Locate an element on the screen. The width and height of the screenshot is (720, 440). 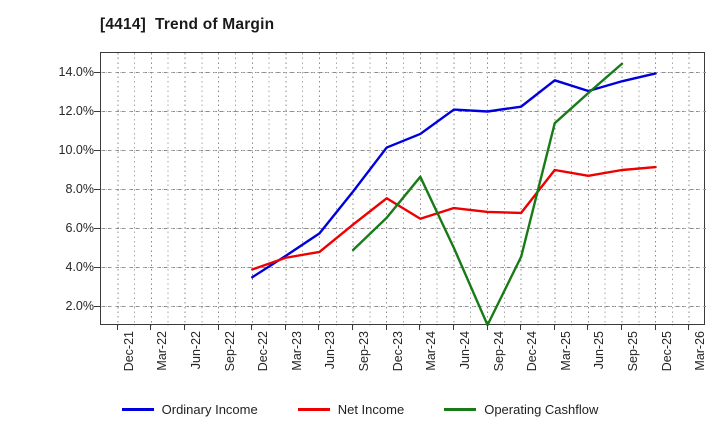
x-axis-tick-marks is located at coordinates (402, 328).